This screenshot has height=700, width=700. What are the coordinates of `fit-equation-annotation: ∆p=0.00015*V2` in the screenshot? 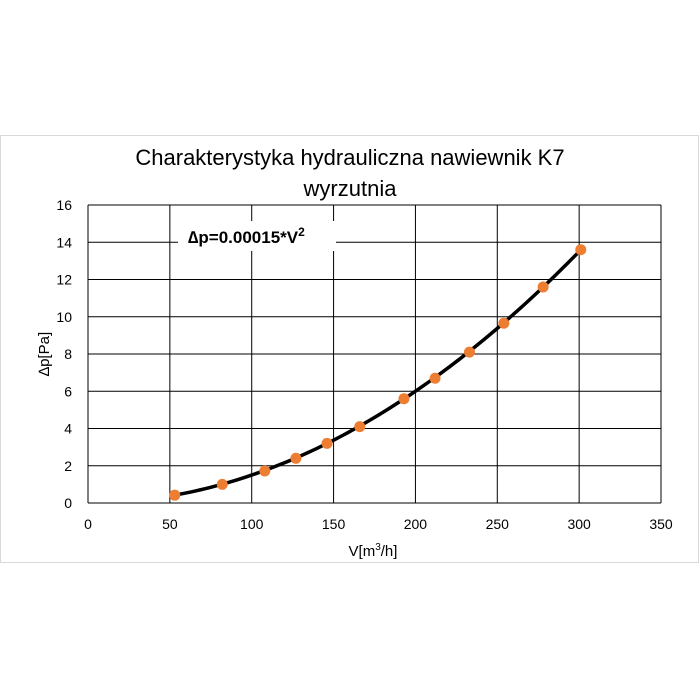 It's located at (246, 236).